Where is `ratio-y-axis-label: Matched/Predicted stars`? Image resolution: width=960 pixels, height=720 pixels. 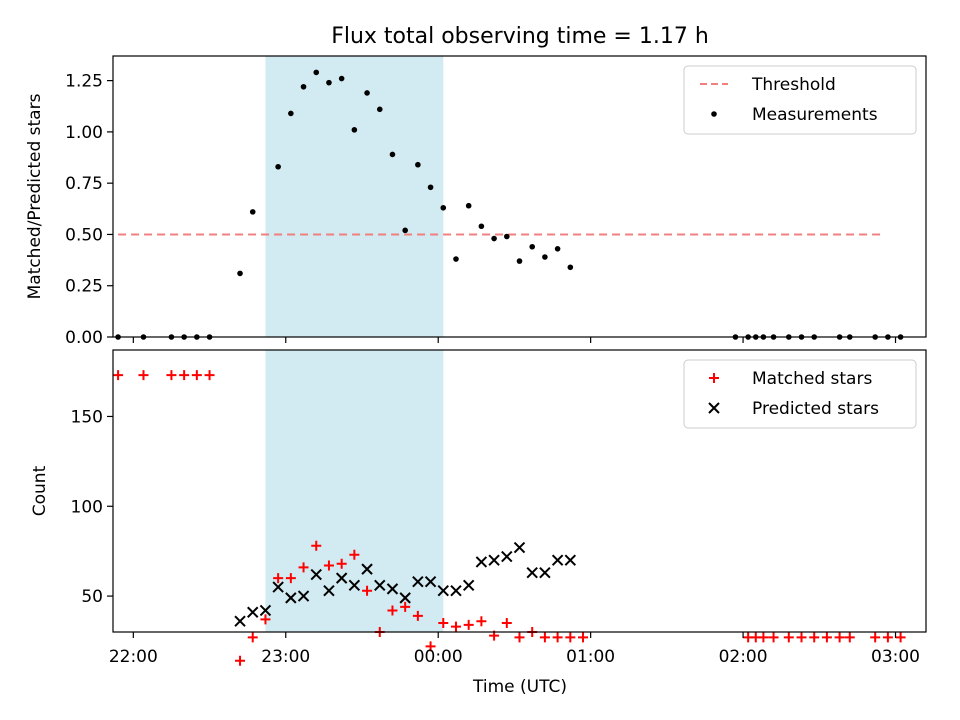 ratio-y-axis-label: Matched/Predicted stars is located at coordinates (35, 196).